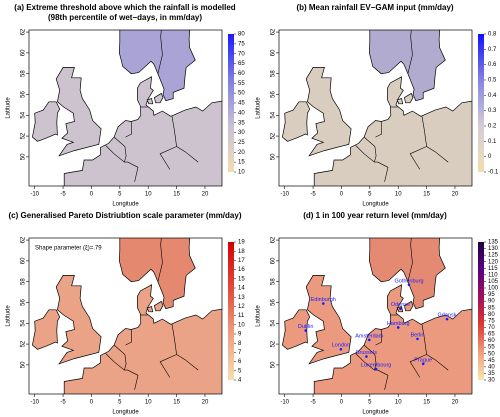 This screenshot has width=500, height=417. What do you see at coordinates (493, 262) in the screenshot?
I see `colorbar-tick-label: 120` at bounding box center [493, 262].